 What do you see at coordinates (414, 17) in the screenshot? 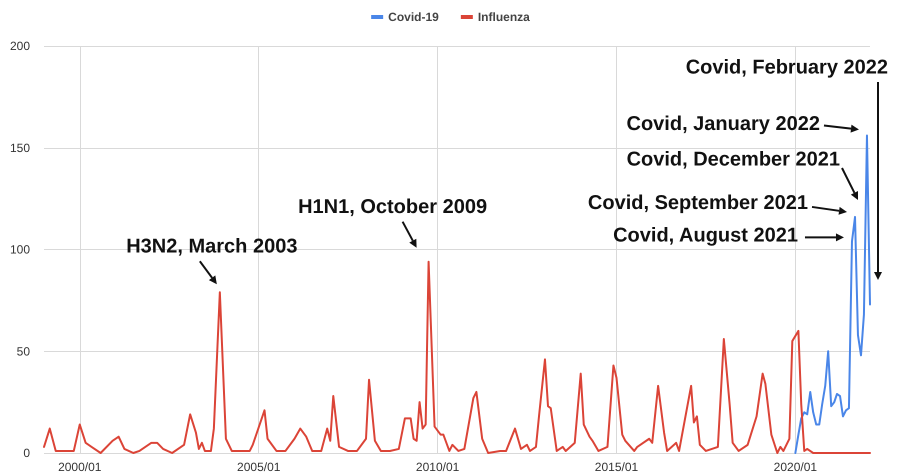
I see `legend-label: Covid-19` at bounding box center [414, 17].